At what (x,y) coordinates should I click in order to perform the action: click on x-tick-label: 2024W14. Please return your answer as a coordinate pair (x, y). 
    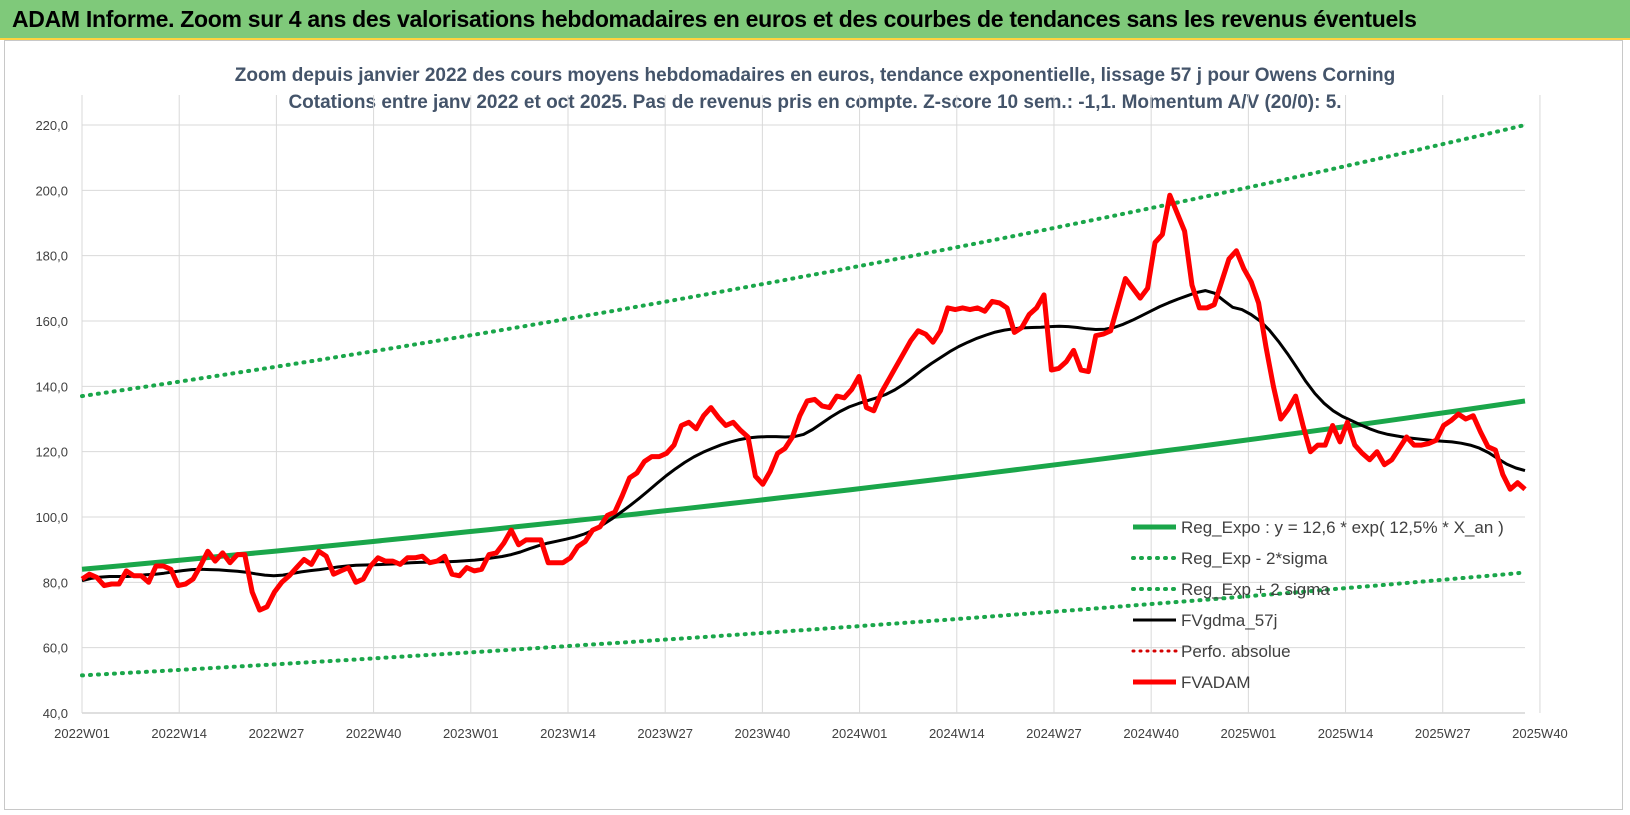
    Looking at the image, I should click on (957, 733).